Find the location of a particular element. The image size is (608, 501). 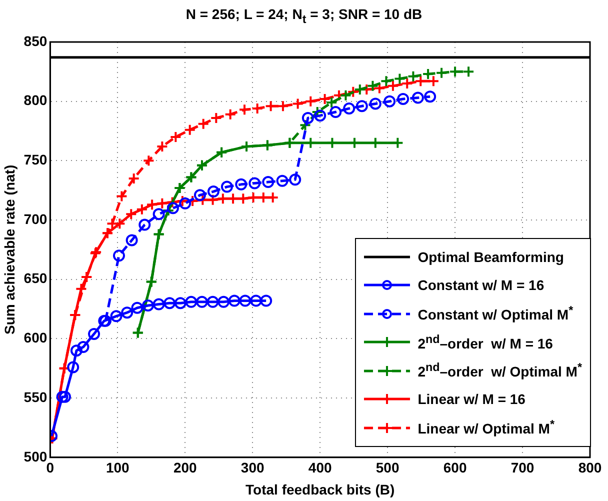

x-tick-label: 0 is located at coordinates (50, 468).